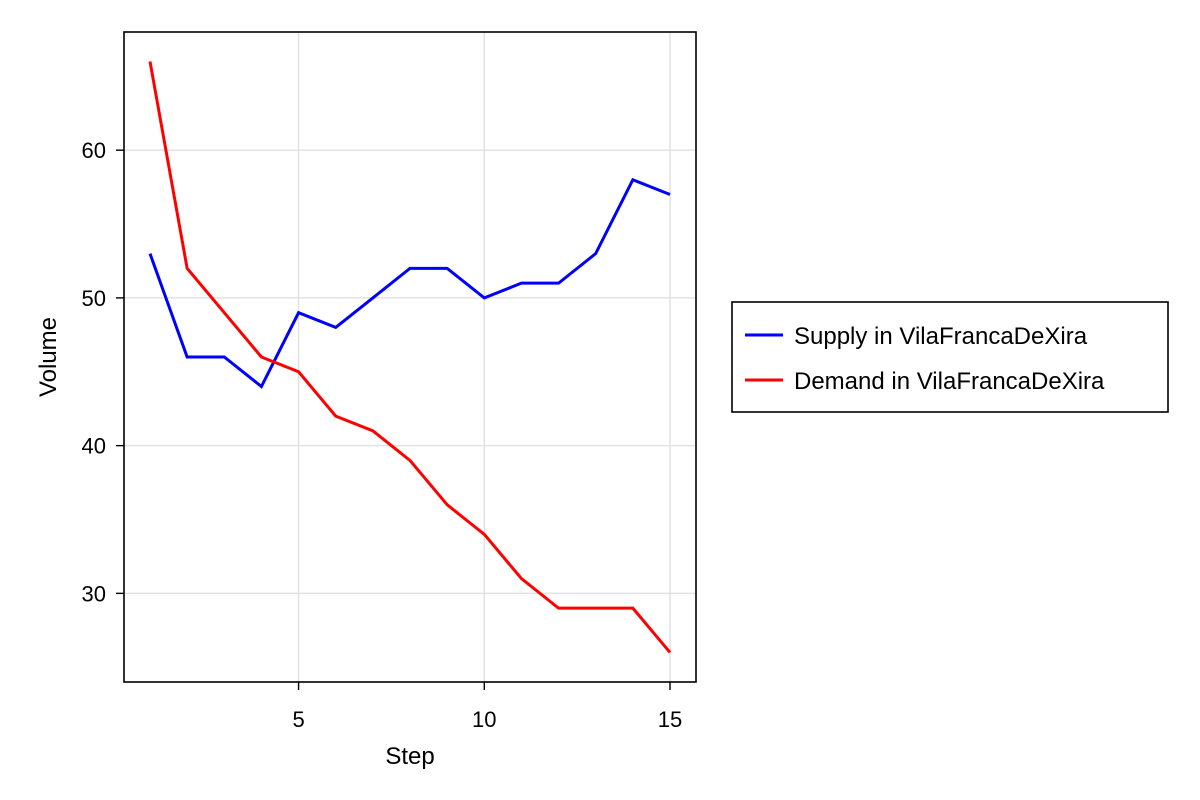  Describe the element at coordinates (103, 372) in the screenshot. I see `y-axis-ticks: 30 40 50 60` at that location.